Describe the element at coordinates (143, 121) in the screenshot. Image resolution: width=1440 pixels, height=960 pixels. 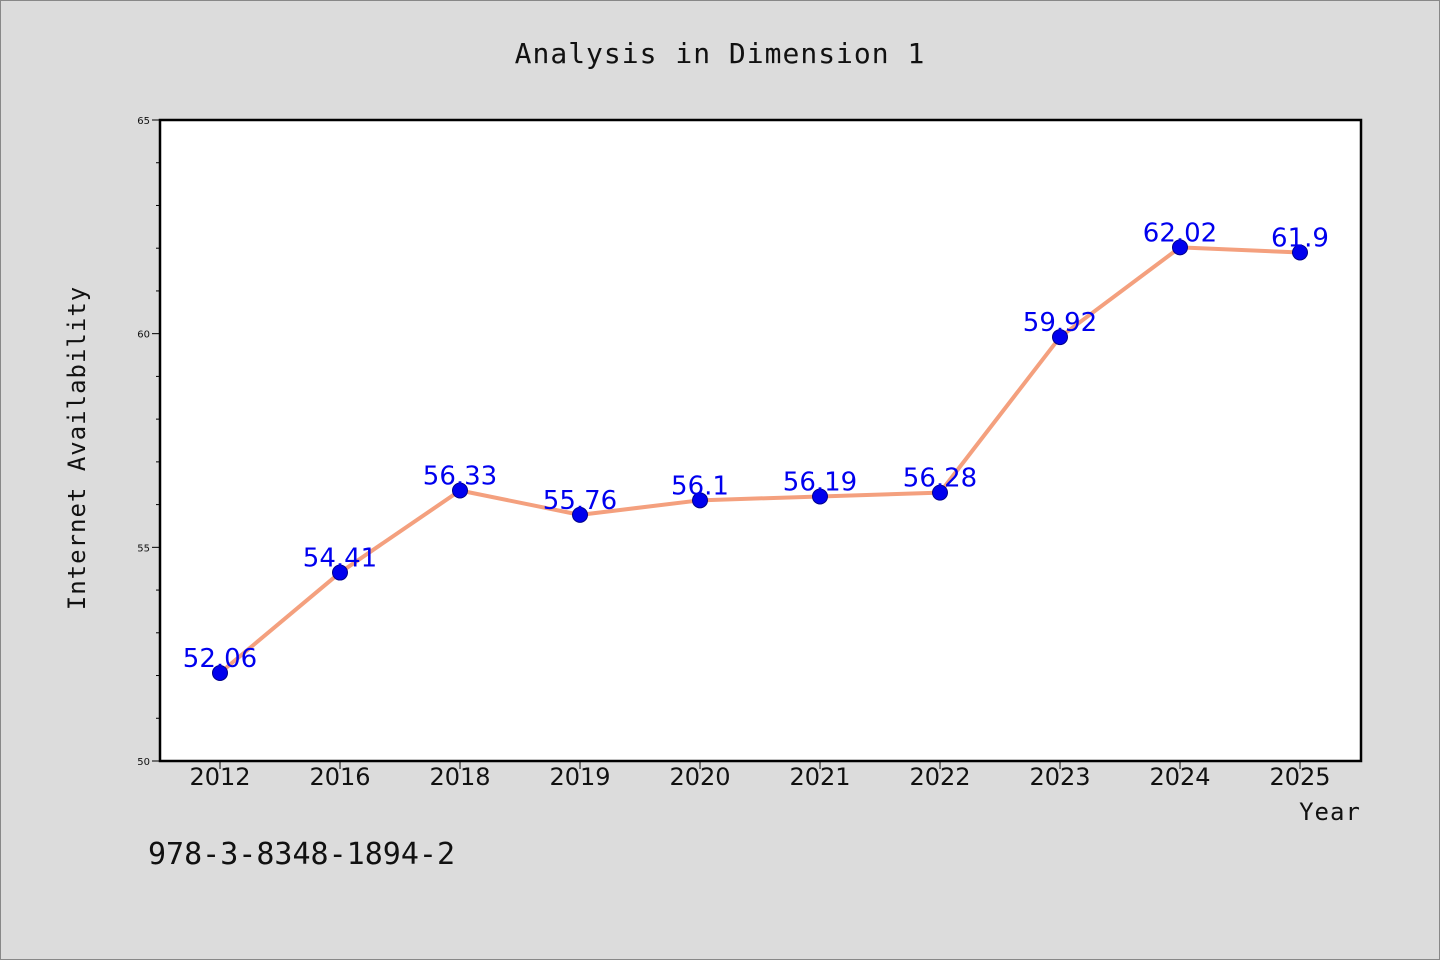
I see `y-tick-label: 65` at that location.